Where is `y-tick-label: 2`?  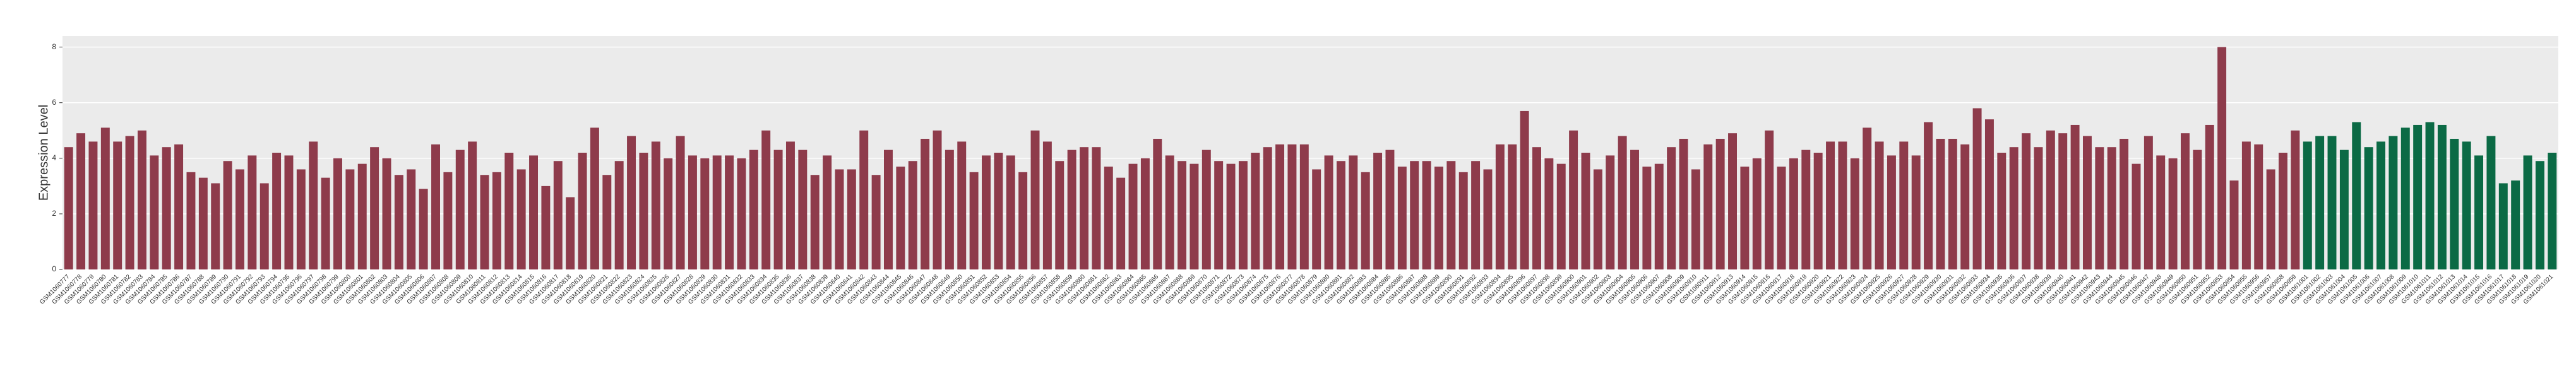 y-tick-label: 2 is located at coordinates (54, 213).